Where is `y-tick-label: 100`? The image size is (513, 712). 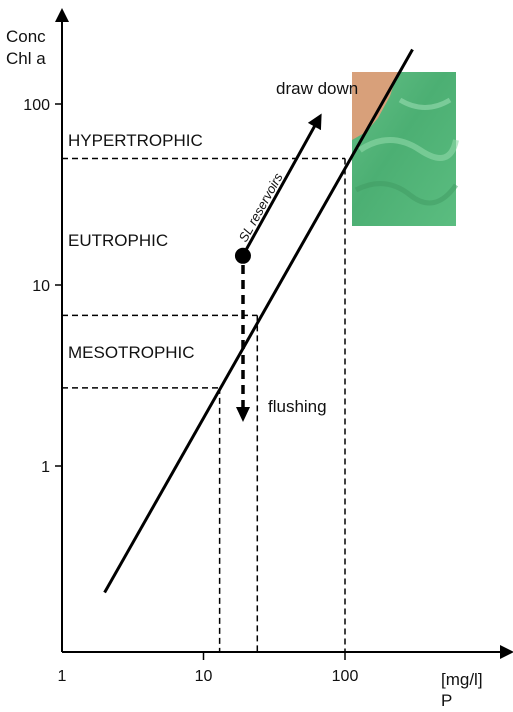 y-tick-label: 100 is located at coordinates (36, 105).